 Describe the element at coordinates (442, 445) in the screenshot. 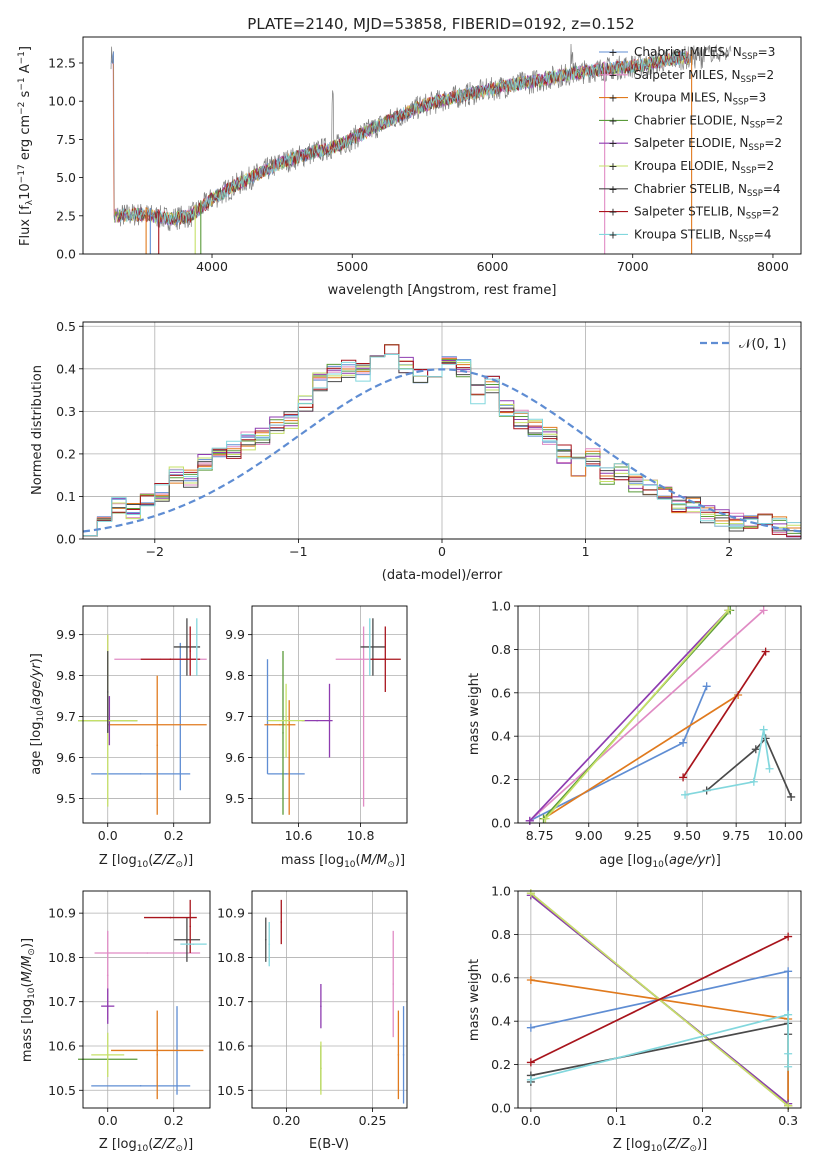

I see `residual-histogram` at that location.